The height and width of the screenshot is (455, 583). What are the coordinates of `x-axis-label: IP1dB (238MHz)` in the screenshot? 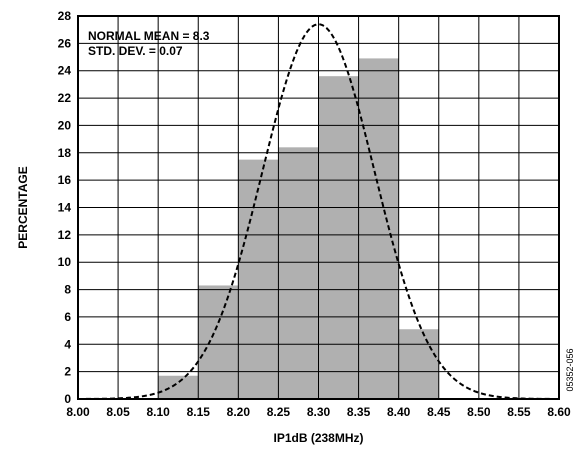 It's located at (318, 438).